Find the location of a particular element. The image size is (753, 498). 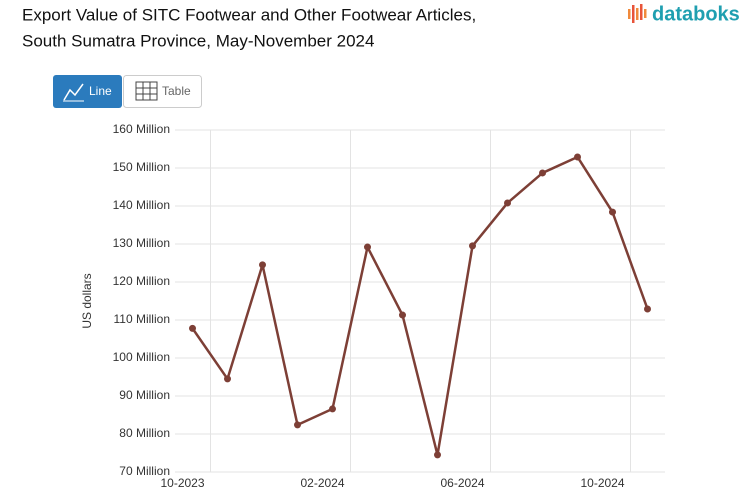

y-tick-label: 80 Million is located at coordinates (144, 433).